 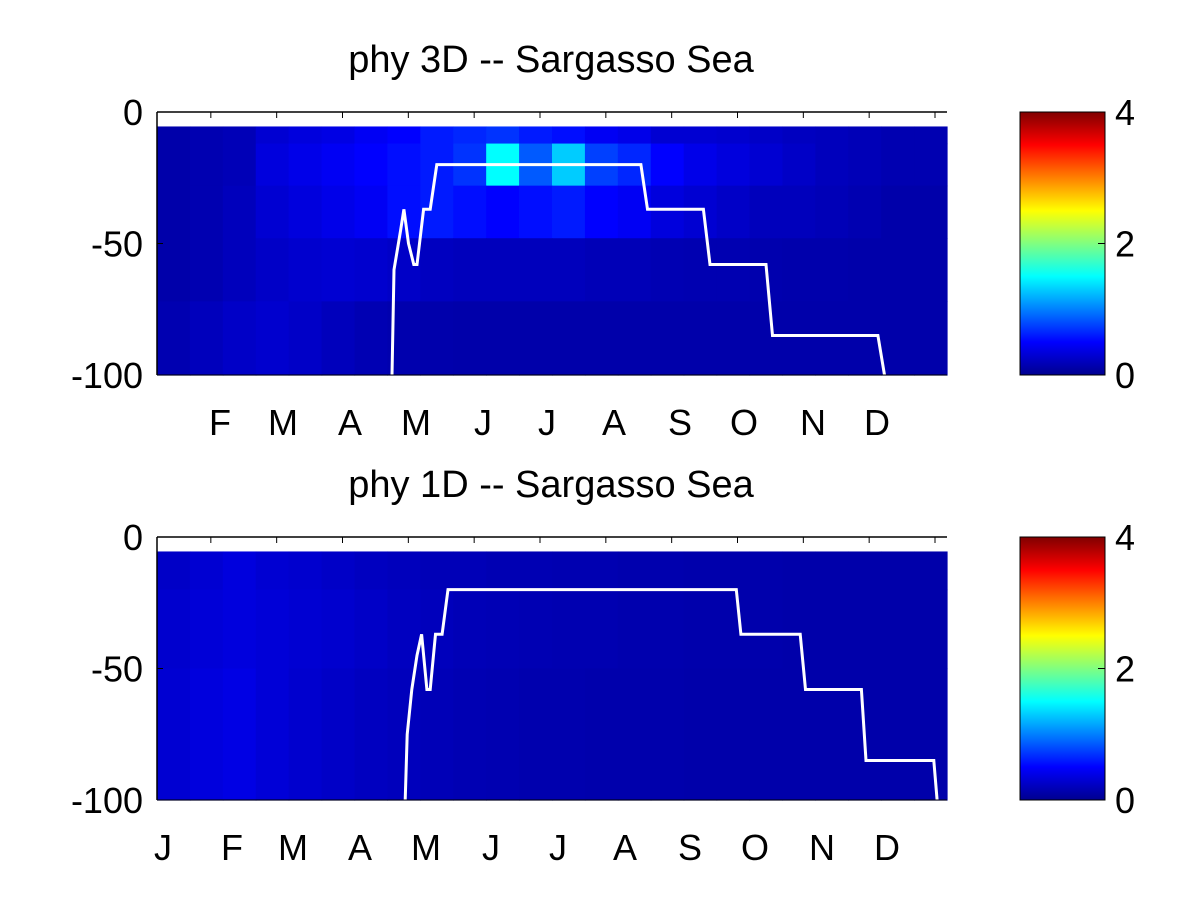 What do you see at coordinates (887, 847) in the screenshot?
I see `x-tick-label: D` at bounding box center [887, 847].